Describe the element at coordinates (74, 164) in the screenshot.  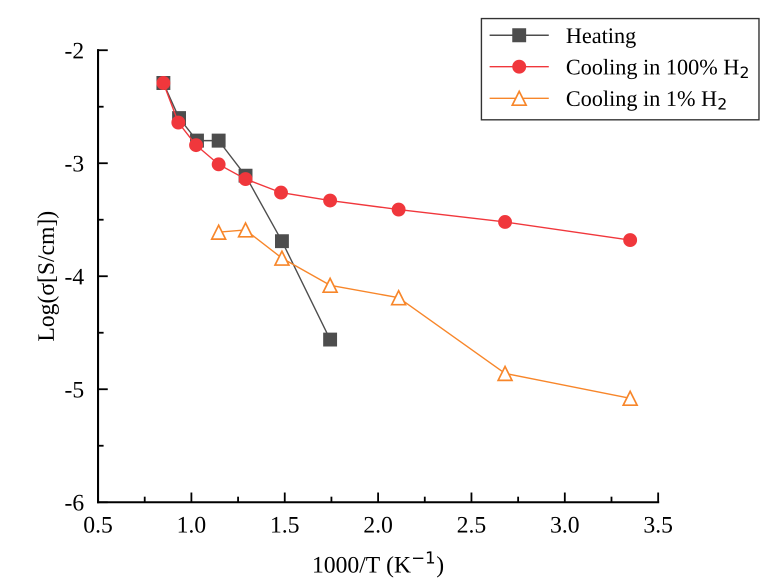
I see `y-tick-label: -3` at that location.